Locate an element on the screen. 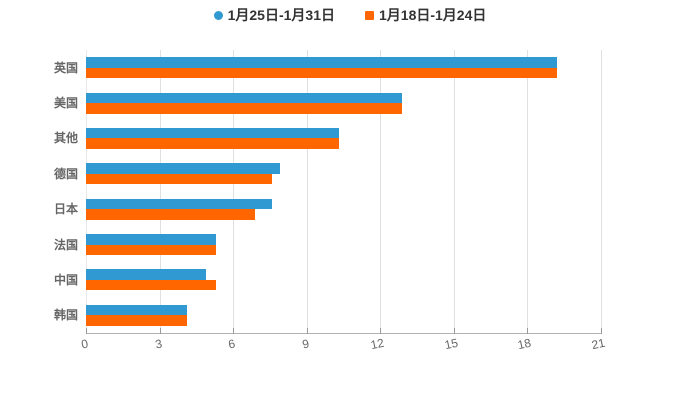 The width and height of the screenshot is (700, 400). legend: 1月25日-1月31日 1月18日-1月24日 is located at coordinates (350, 15).